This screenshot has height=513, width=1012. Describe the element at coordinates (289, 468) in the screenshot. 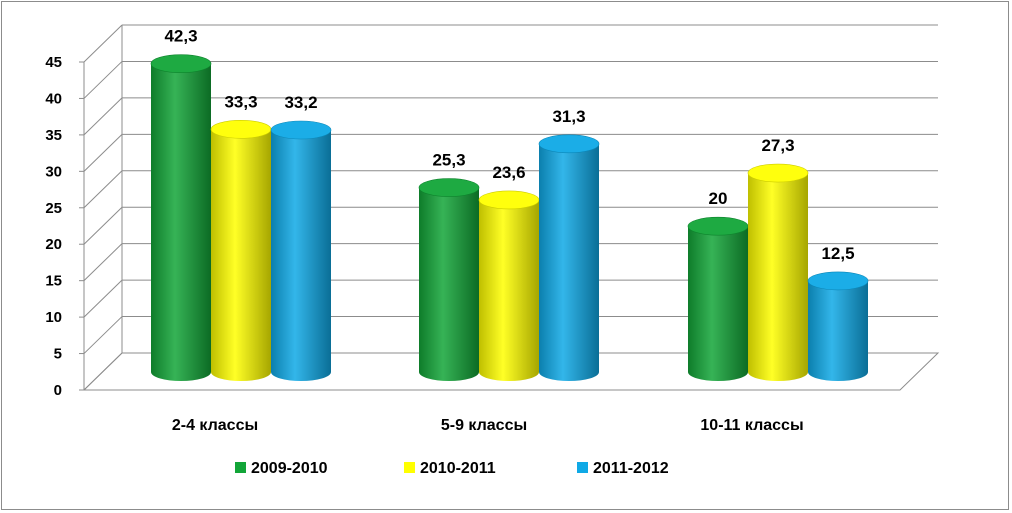

I see `legend-label: 2009-2010` at that location.